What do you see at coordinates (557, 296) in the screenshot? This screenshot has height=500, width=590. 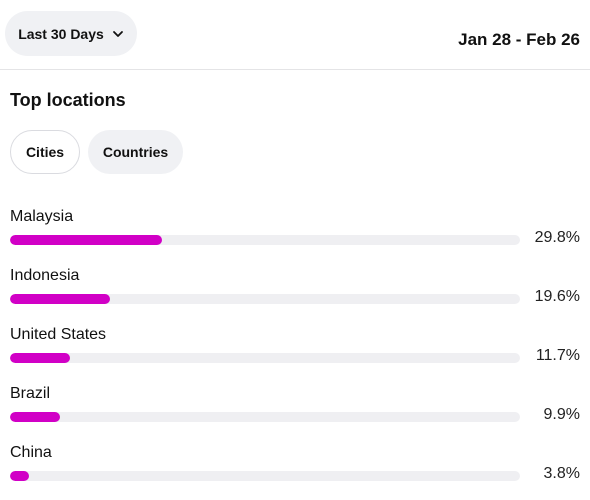 I see `location-percent: 19.6%` at bounding box center [557, 296].